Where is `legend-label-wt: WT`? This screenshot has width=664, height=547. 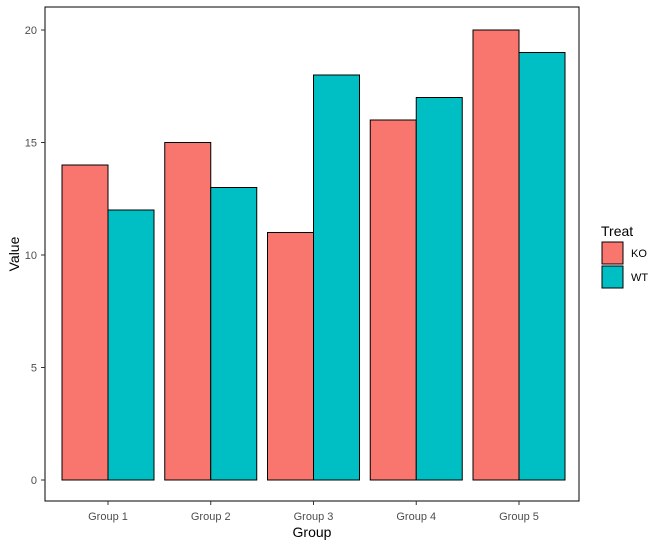
legend-label-wt: WT is located at coordinates (639, 278).